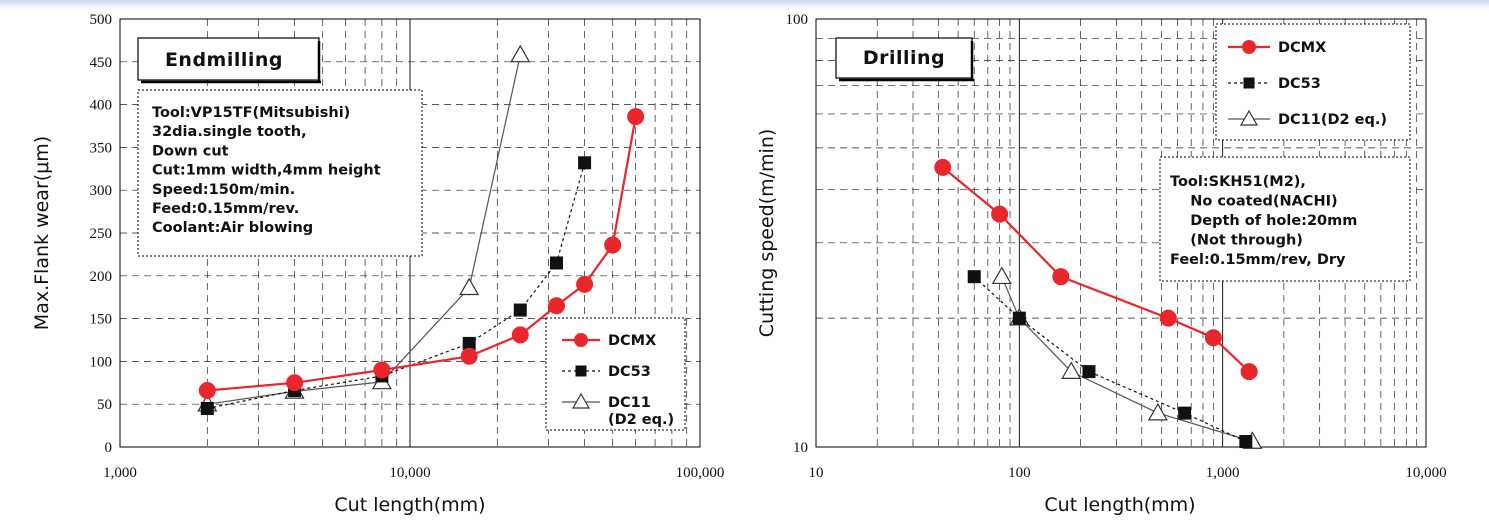  I want to click on endmilling-x-tick-label: 10,000, so click(409, 473).